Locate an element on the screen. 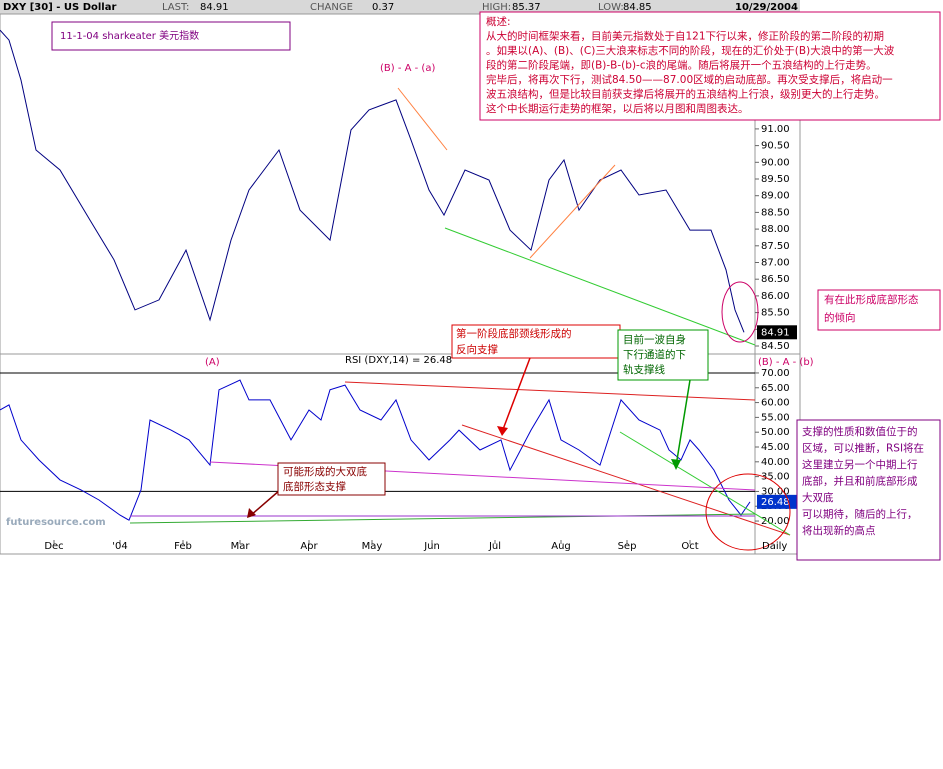  note: 反向支撑 is located at coordinates (477, 349).